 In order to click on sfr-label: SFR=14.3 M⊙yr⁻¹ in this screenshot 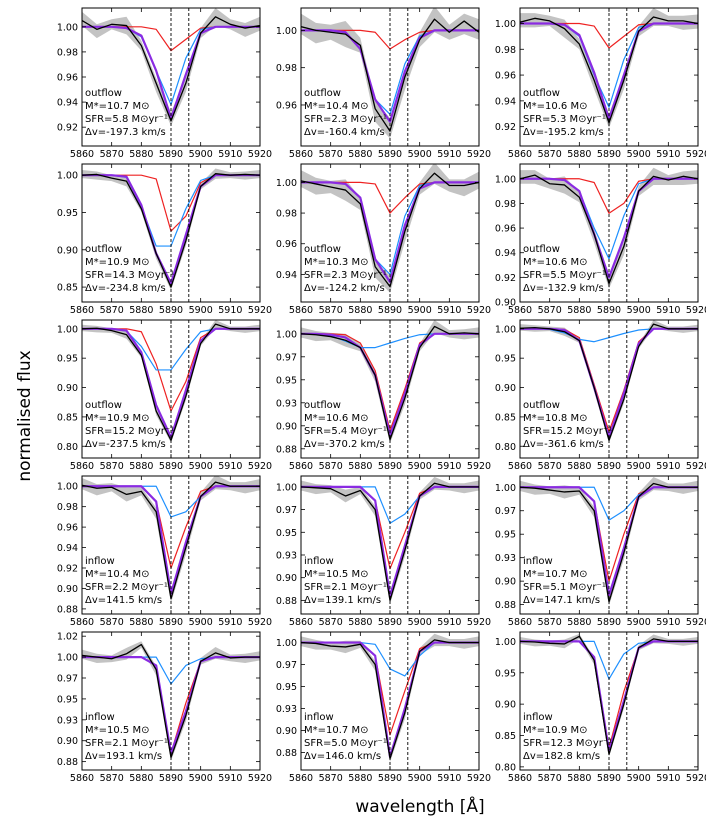, I will do `click(129, 275)`.